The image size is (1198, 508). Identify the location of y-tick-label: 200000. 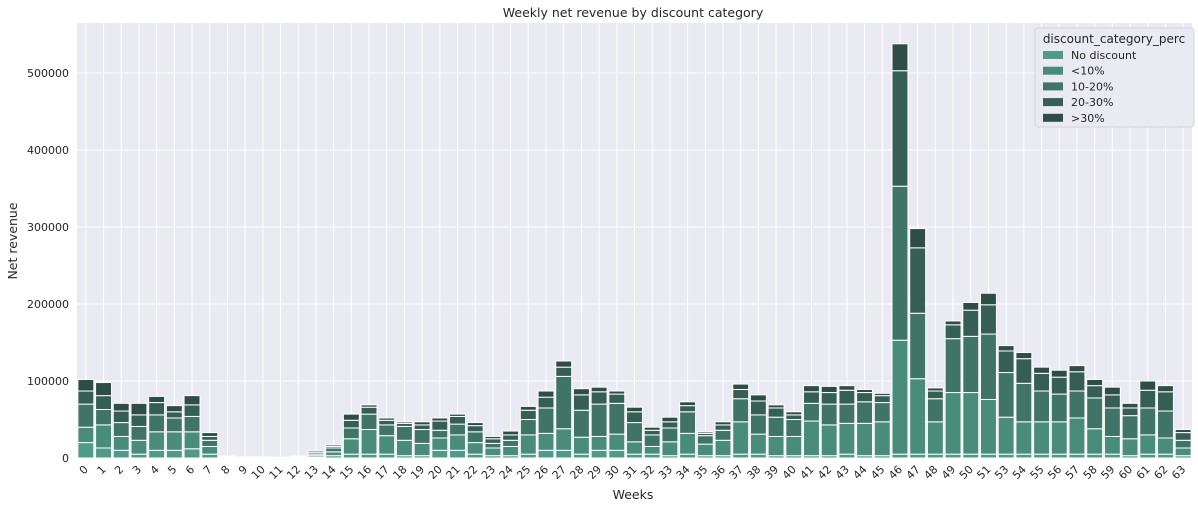
(48, 304).